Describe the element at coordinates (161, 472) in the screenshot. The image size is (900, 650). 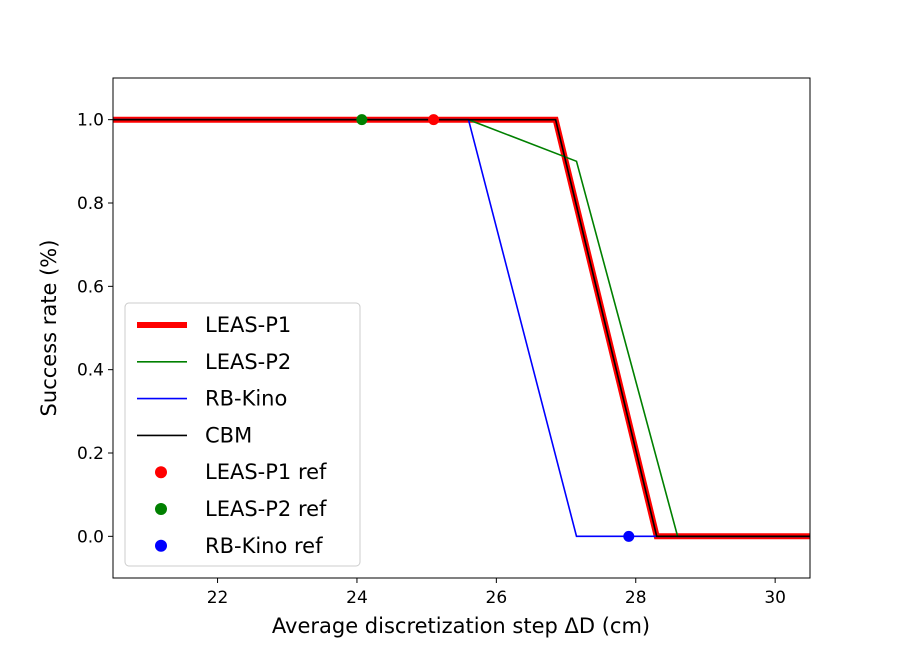
I see `legend-swatch-leas-p1-ref` at that location.